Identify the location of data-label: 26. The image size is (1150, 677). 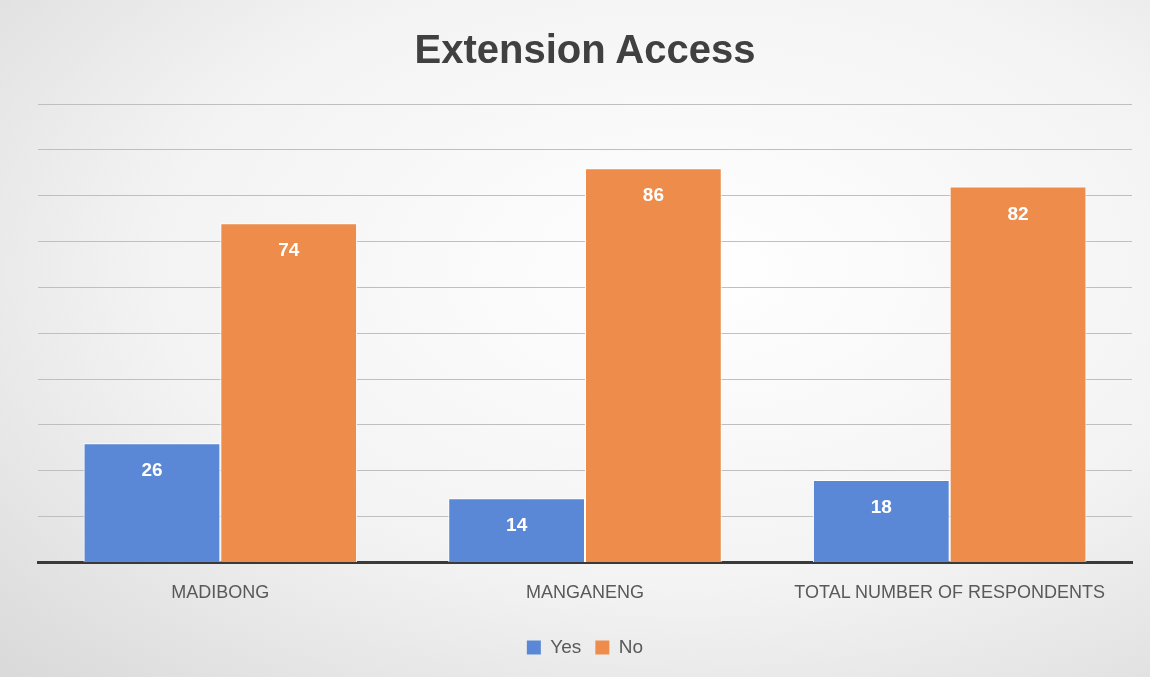
(152, 470).